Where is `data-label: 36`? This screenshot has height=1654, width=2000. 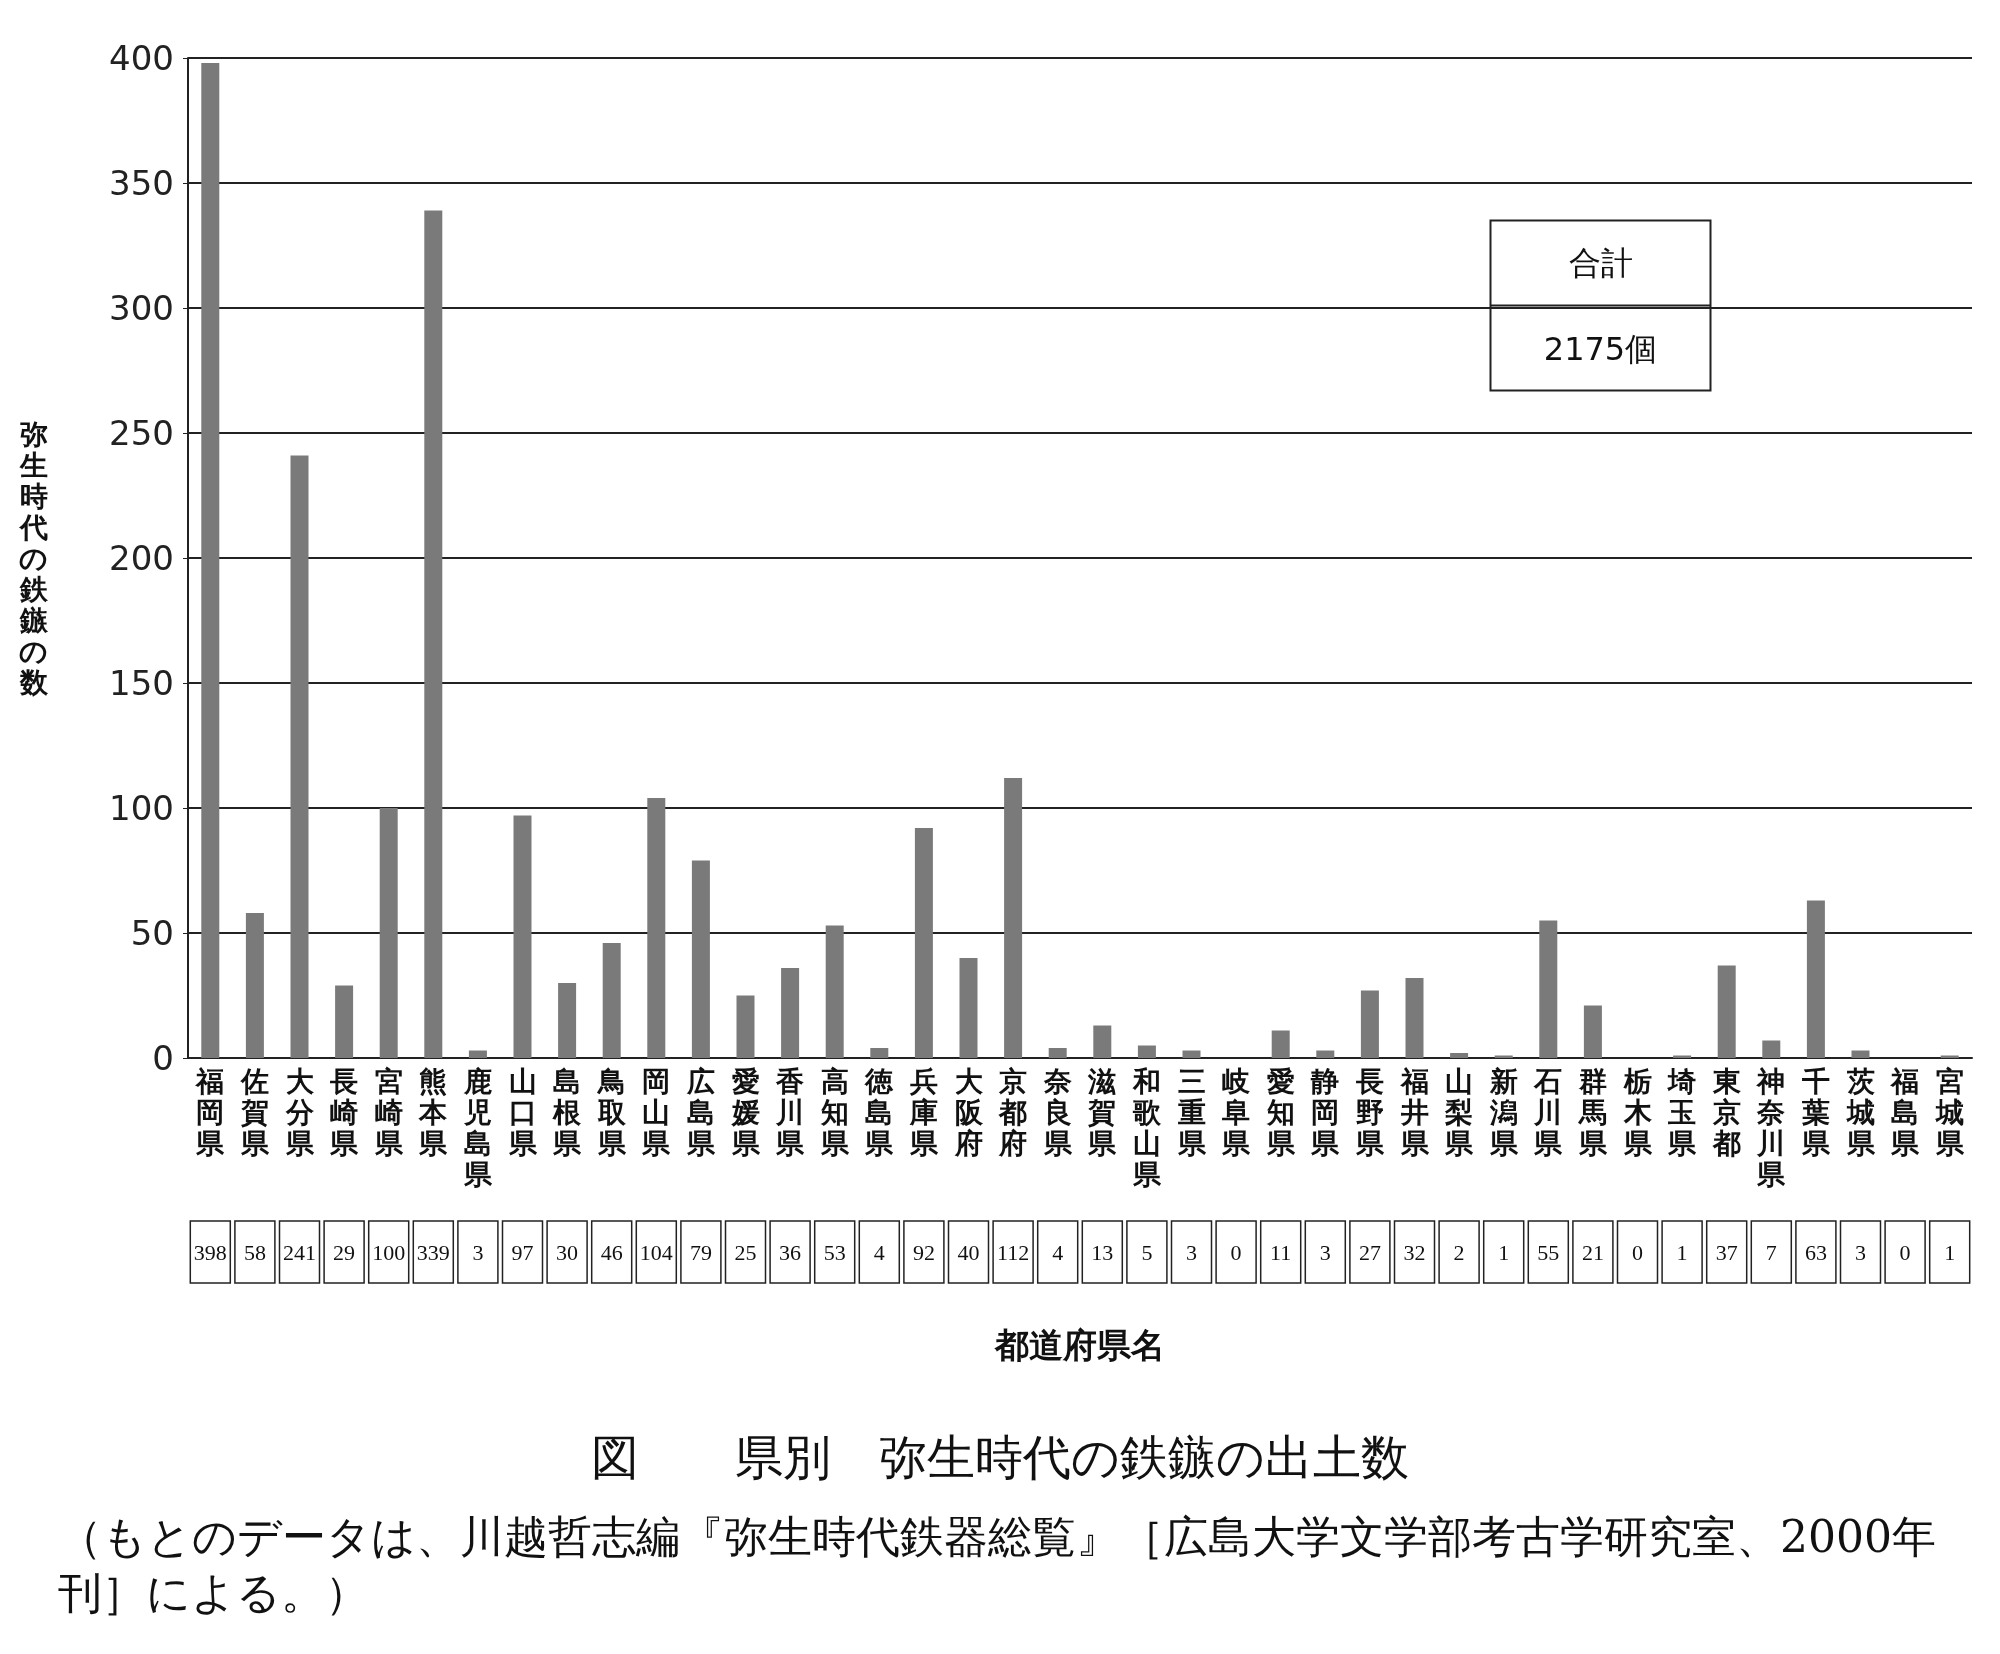 data-label: 36 is located at coordinates (790, 1252).